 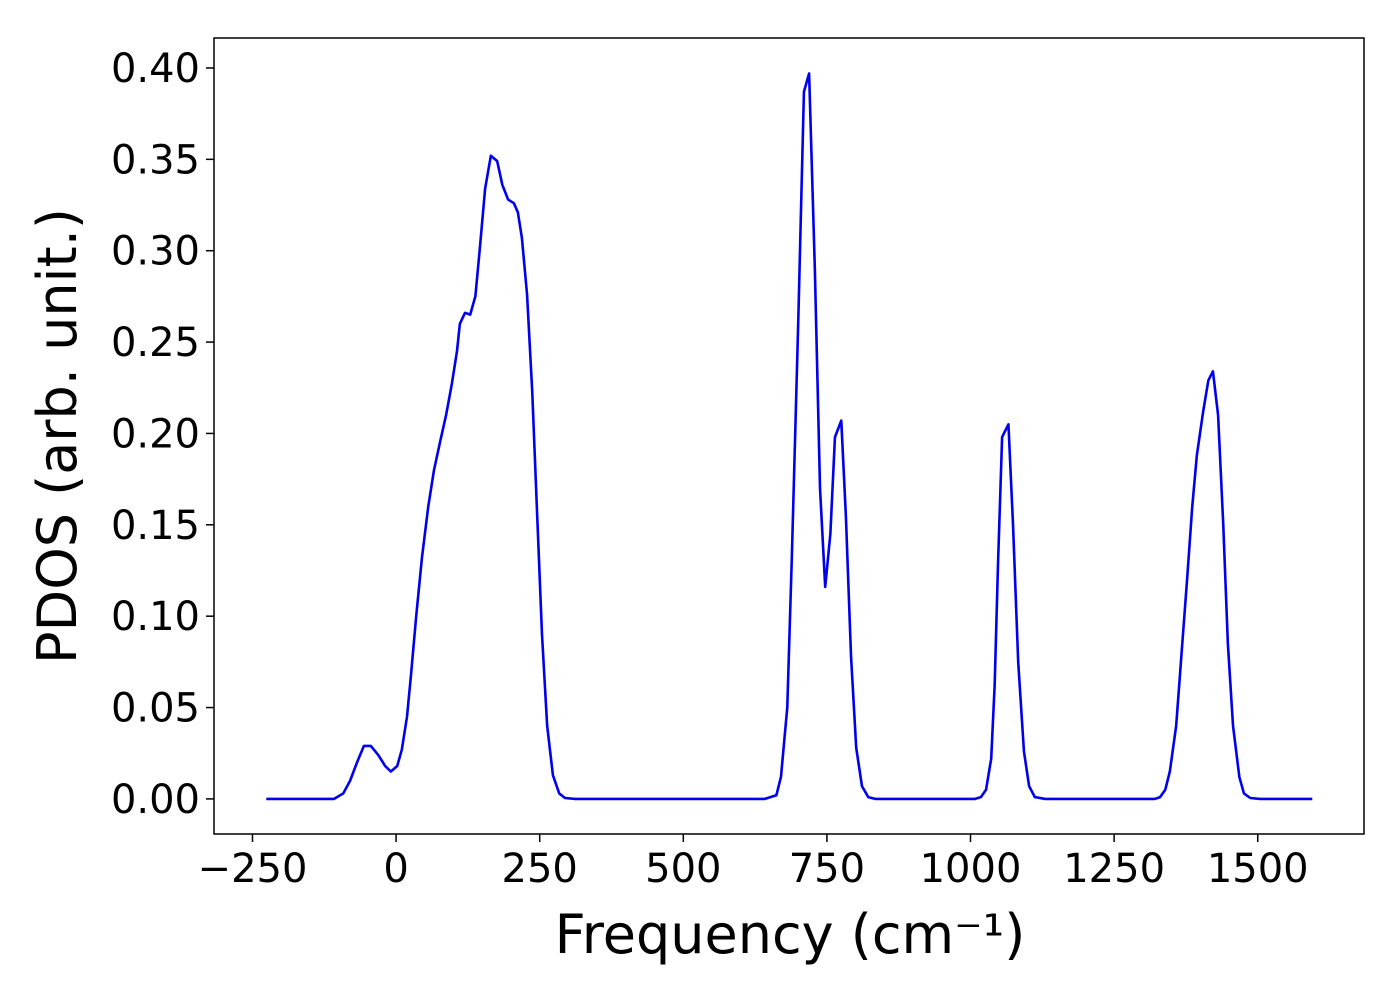 What do you see at coordinates (540, 869) in the screenshot?
I see `x-tick-label: 250` at bounding box center [540, 869].